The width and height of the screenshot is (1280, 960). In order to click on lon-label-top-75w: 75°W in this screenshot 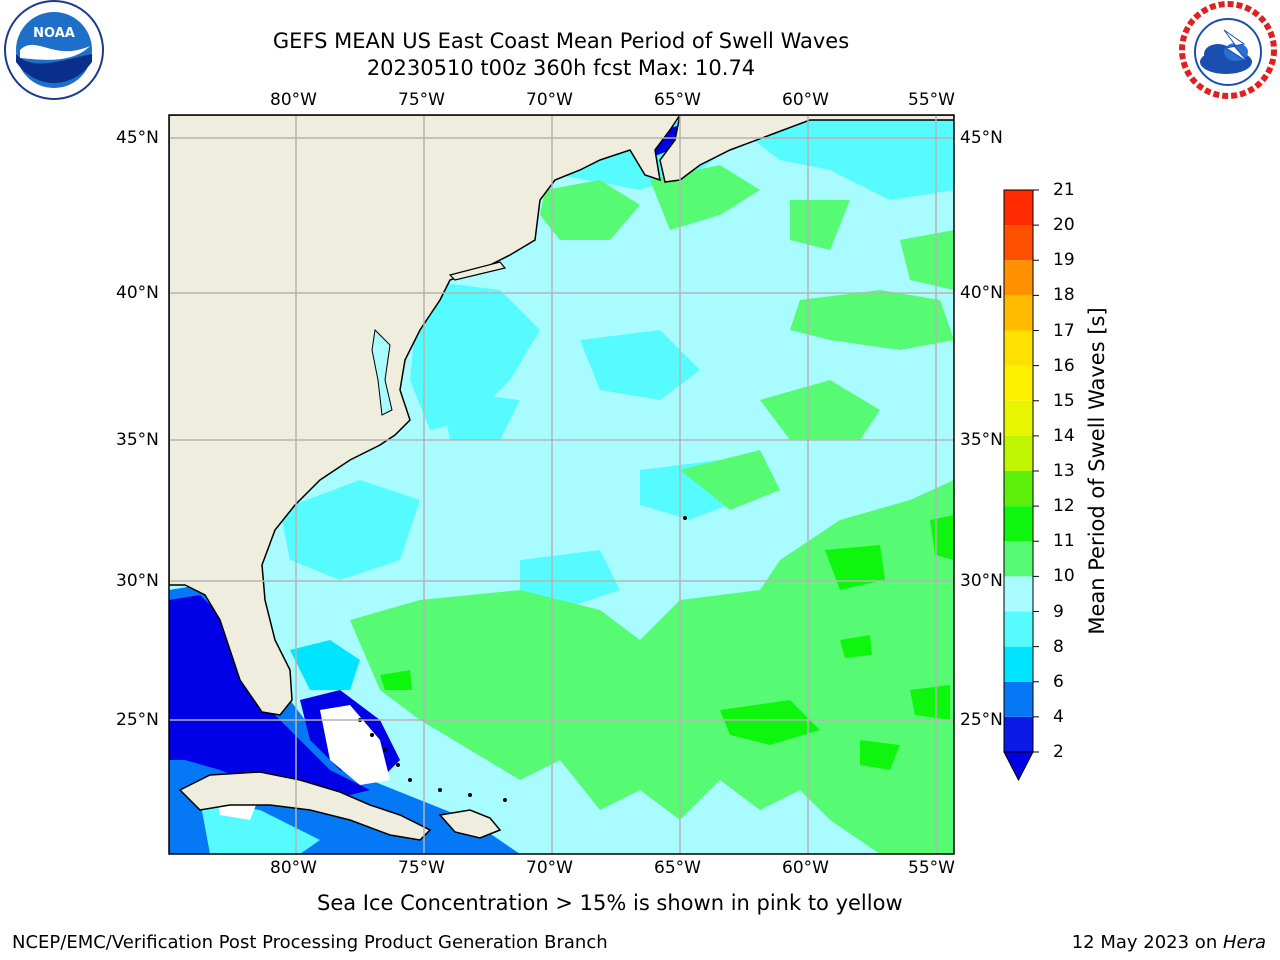, I will do `click(421, 100)`.